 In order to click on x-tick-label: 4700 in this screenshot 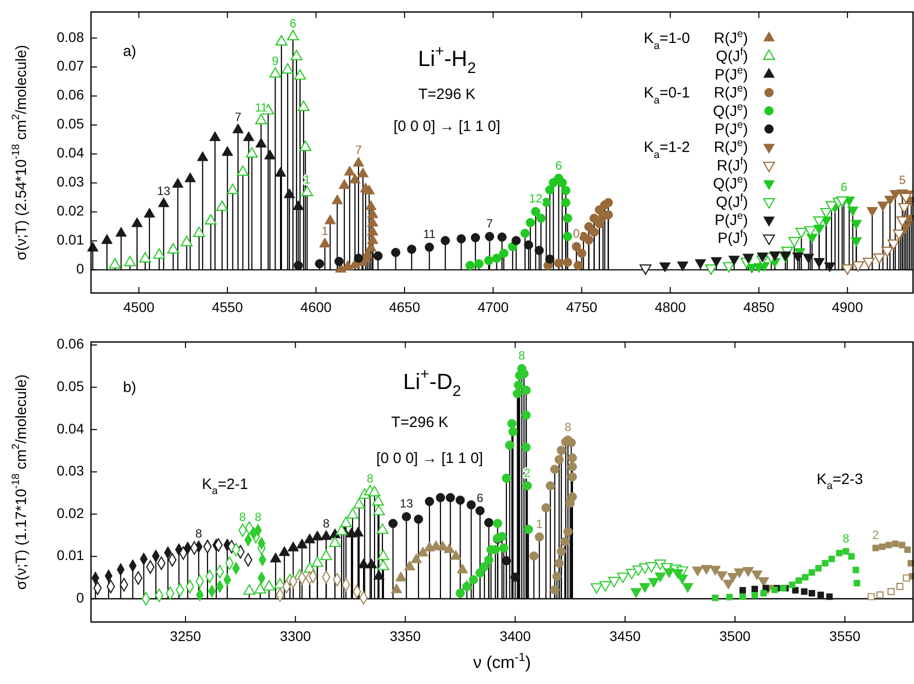, I will do `click(493, 307)`.